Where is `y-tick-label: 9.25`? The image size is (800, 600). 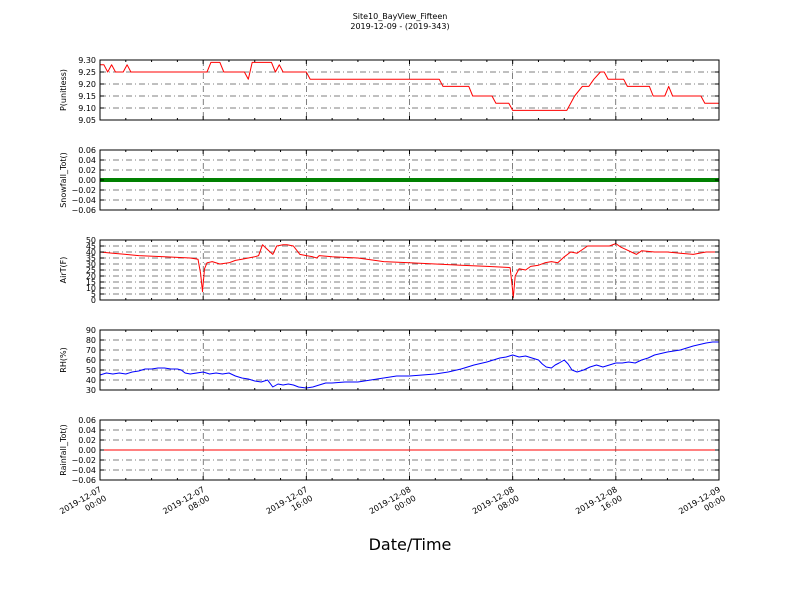 y-tick-label: 9.25 is located at coordinates (87, 72).